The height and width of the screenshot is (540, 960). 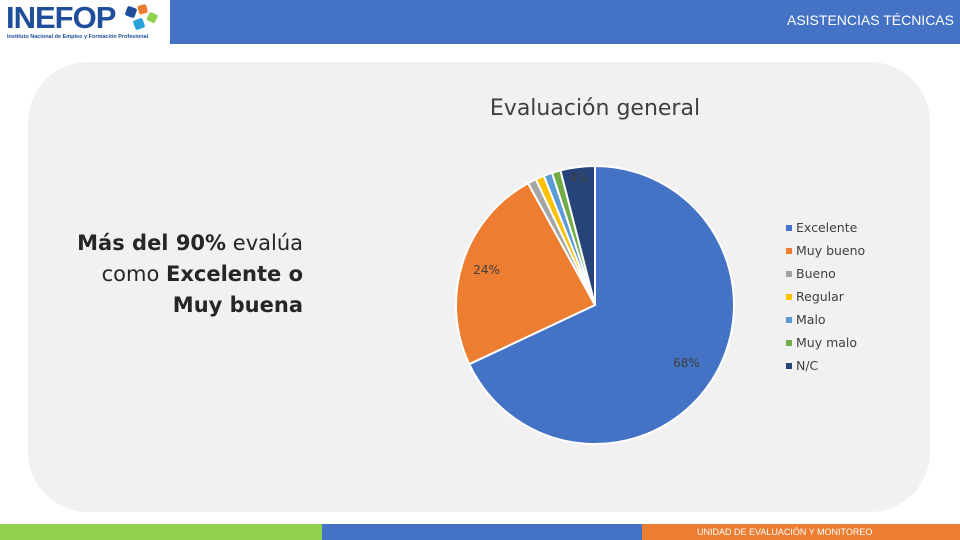 I want to click on data-label: 68%, so click(x=686, y=363).